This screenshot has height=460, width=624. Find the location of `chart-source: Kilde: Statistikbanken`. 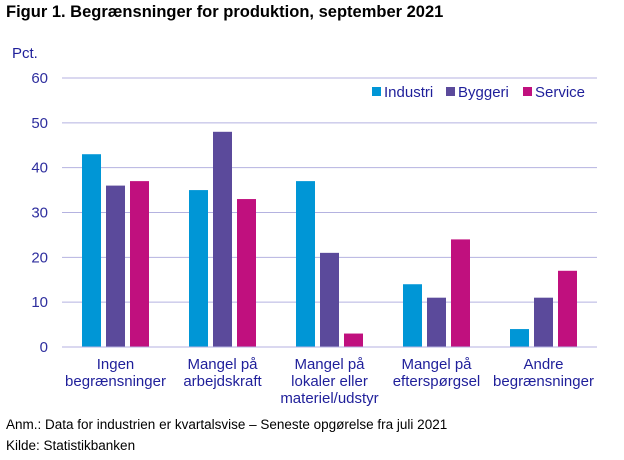

chart-source: Kilde: Statistikbanken is located at coordinates (71, 445).